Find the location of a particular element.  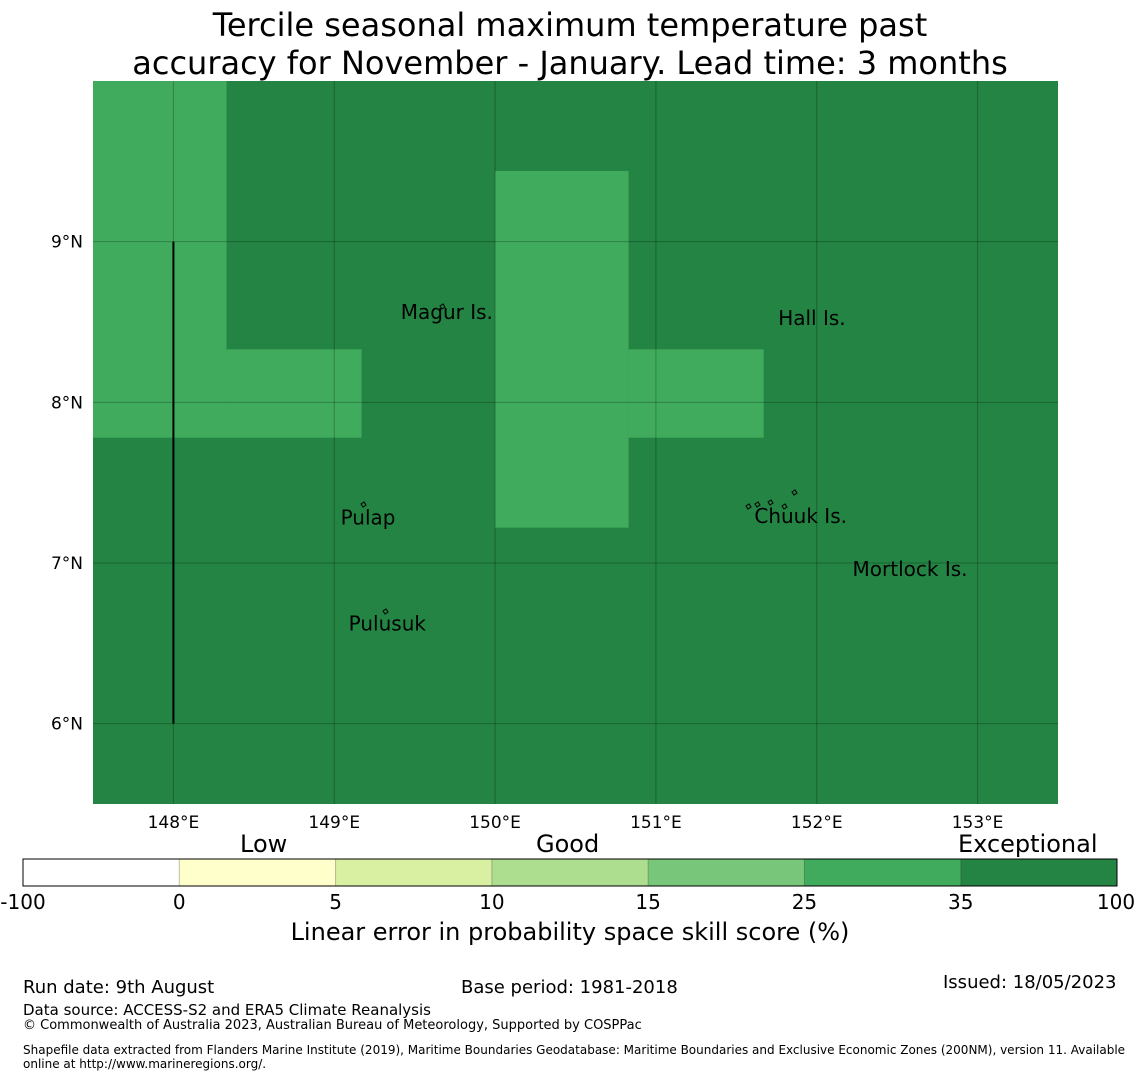

colorbar-tick-label: 15 is located at coordinates (647, 902).